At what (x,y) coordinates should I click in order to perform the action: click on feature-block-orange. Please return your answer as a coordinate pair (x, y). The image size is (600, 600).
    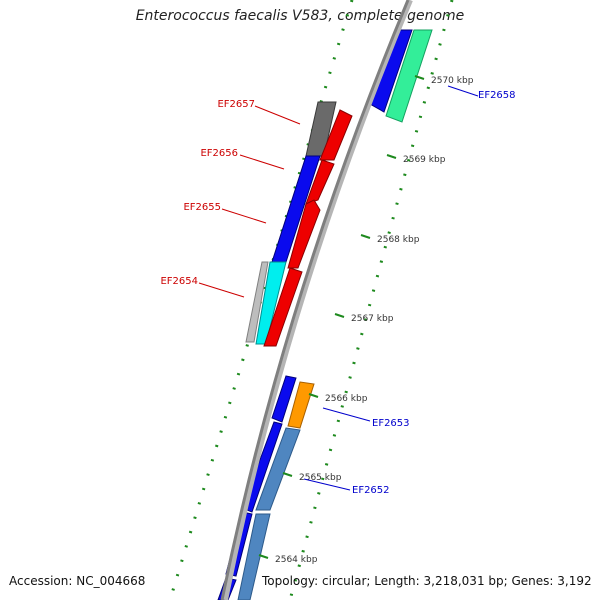
    Looking at the image, I should click on (301, 405).